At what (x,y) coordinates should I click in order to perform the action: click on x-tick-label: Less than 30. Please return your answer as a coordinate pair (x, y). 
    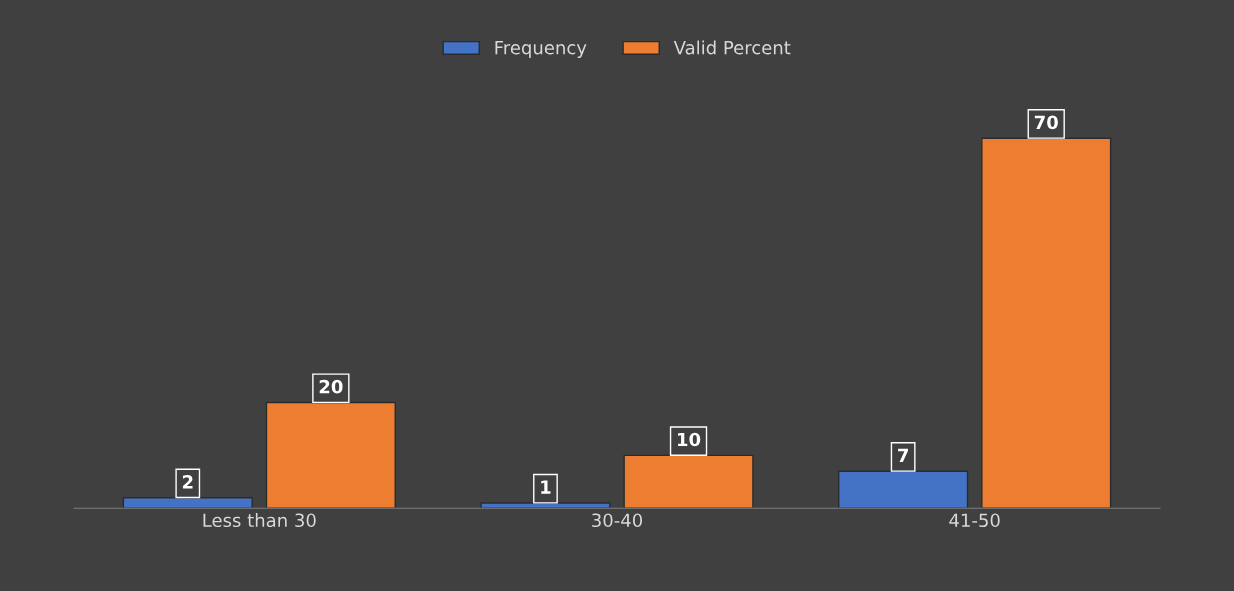
    Looking at the image, I should click on (259, 520).